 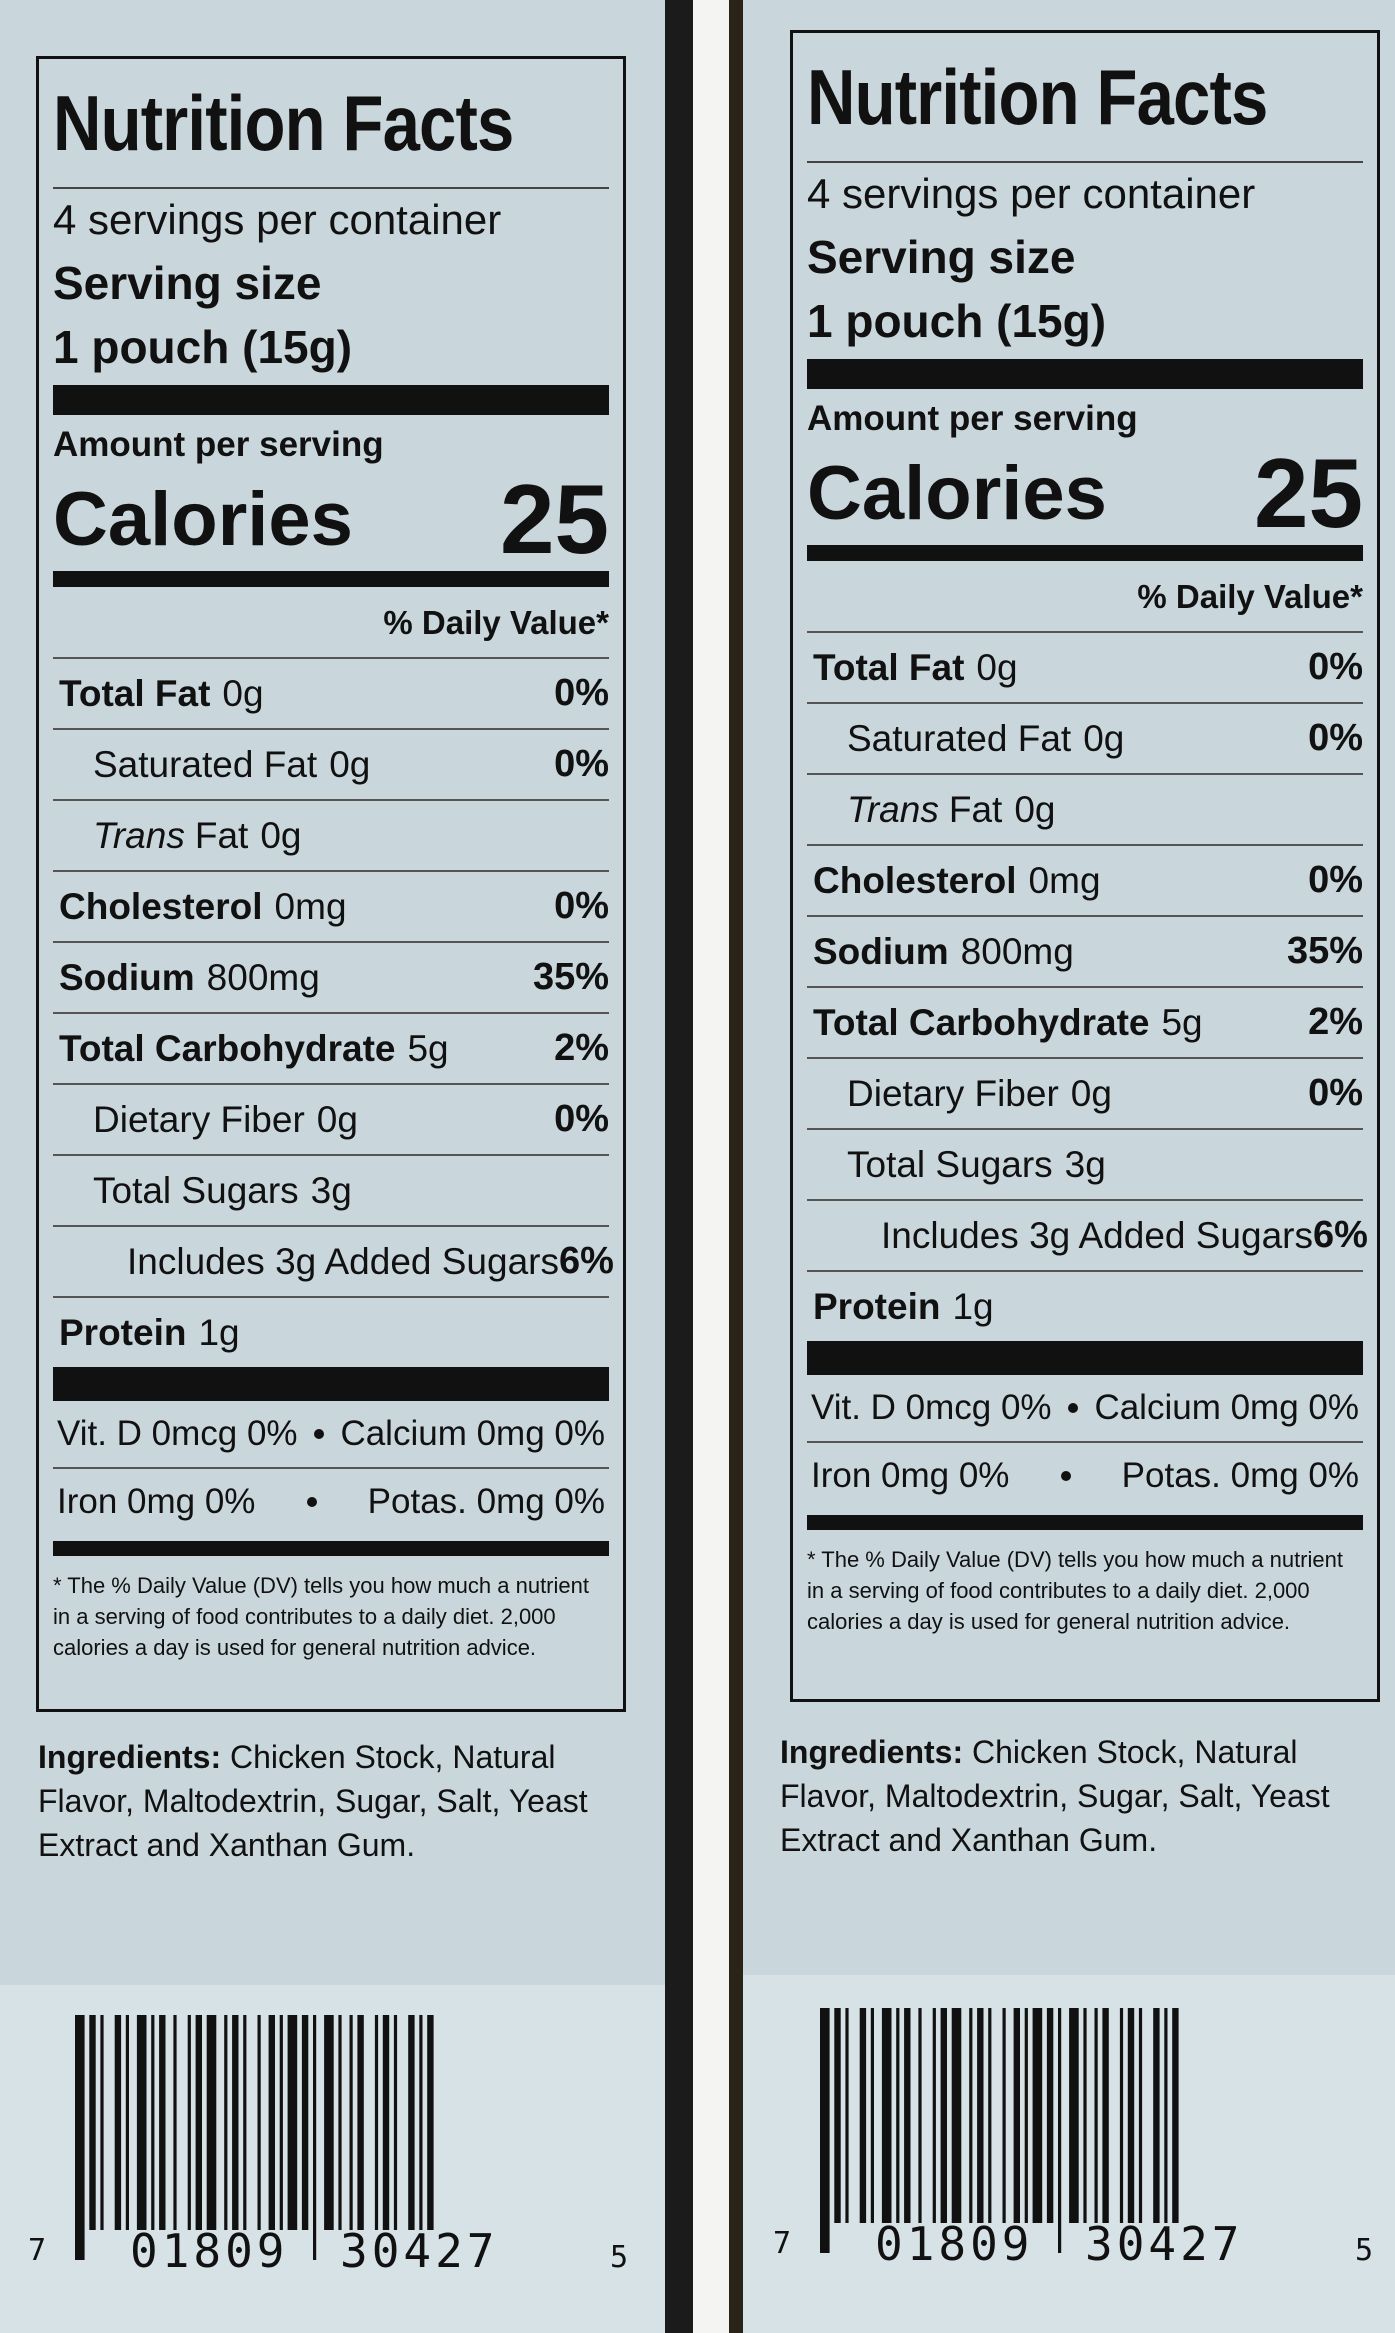 I want to click on nutrient-row: Sodium 800mg 35%, so click(x=331, y=976).